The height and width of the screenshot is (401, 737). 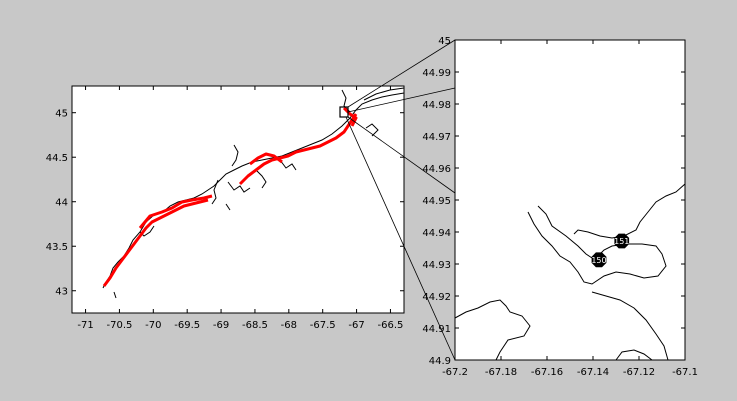 What do you see at coordinates (356, 325) in the screenshot?
I see `overview-xtick-label: -67` at bounding box center [356, 325].